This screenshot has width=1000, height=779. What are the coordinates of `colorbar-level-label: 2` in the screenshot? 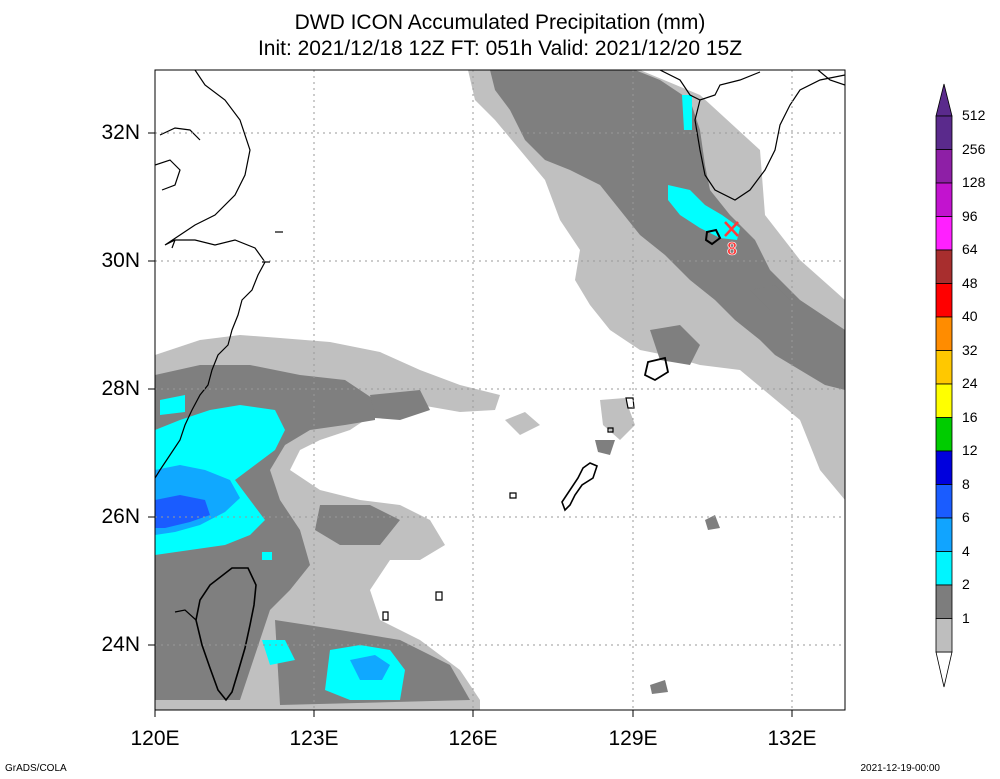 It's located at (966, 584).